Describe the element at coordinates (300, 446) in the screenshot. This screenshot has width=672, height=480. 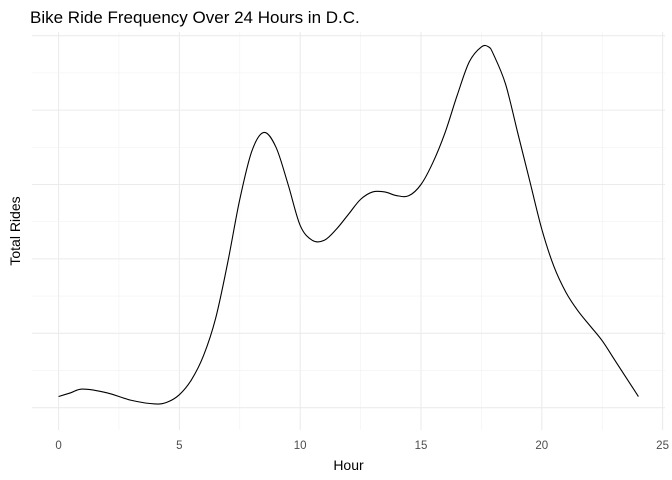
I see `x-tick-label: 10` at that location.